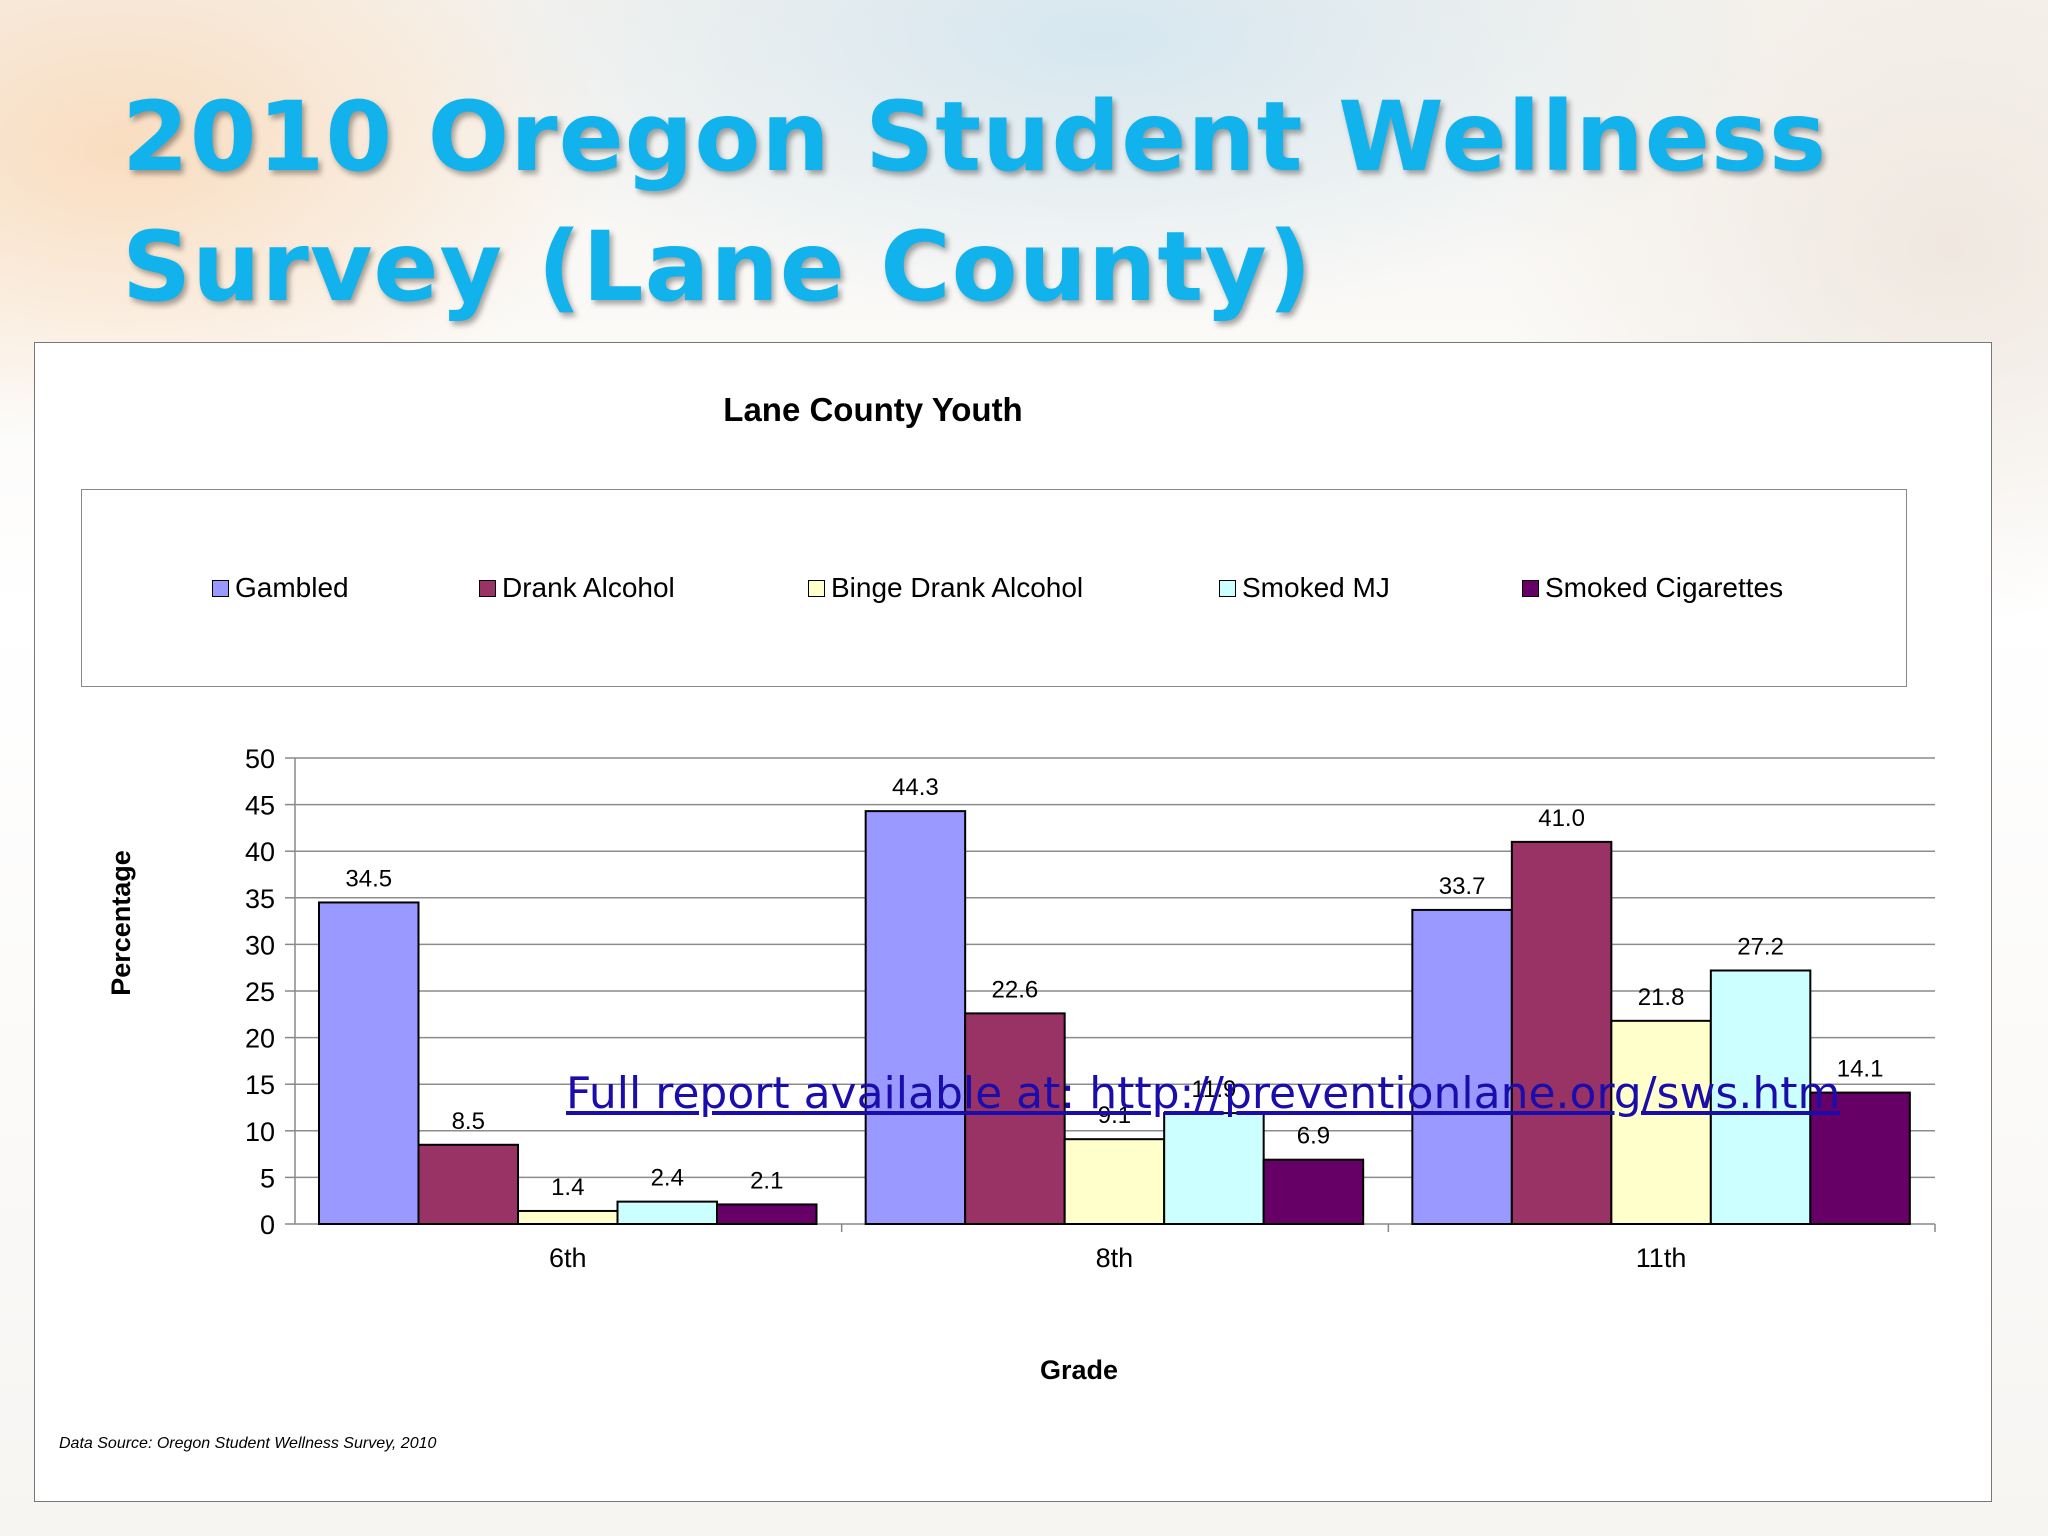 This screenshot has width=2048, height=1536. Describe the element at coordinates (260, 1085) in the screenshot. I see `y-tick-label: 15` at that location.